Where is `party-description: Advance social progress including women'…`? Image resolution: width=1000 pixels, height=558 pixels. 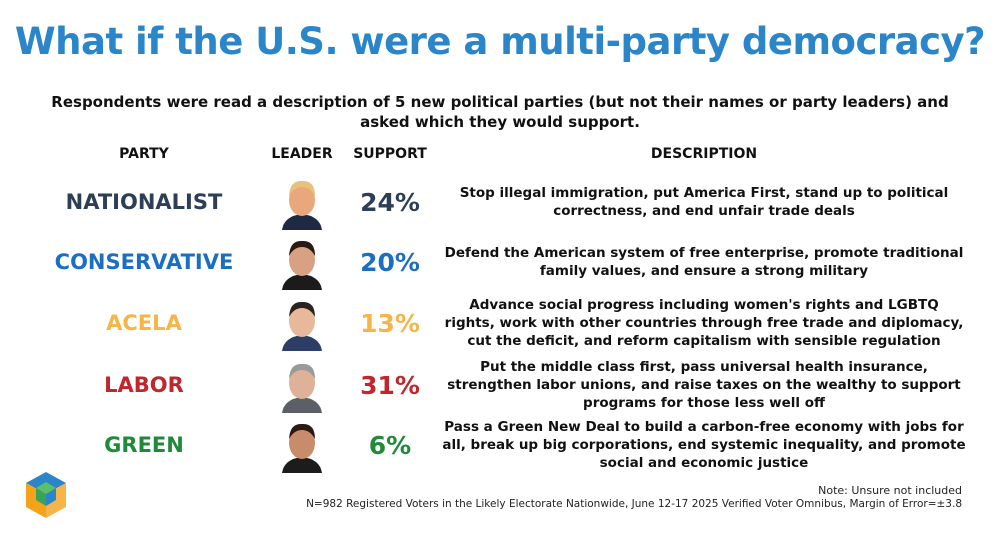
party-description: Advance social progress including women'… is located at coordinates (704, 323).